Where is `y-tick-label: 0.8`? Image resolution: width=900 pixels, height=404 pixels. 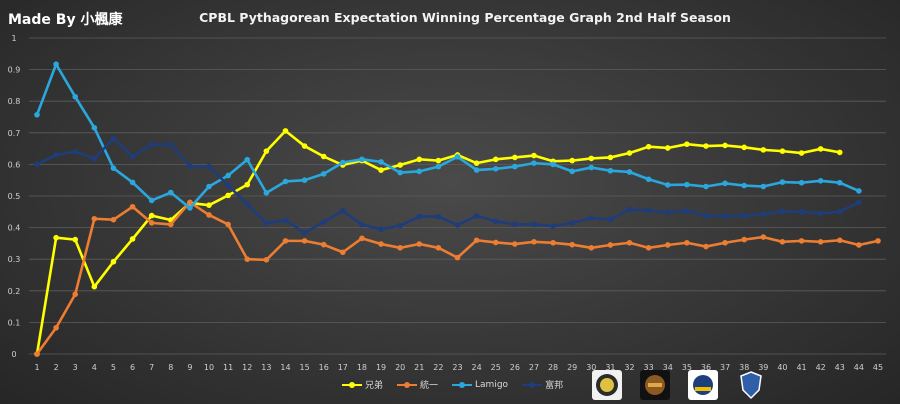 y-tick-label: 0.8 is located at coordinates (14, 101).